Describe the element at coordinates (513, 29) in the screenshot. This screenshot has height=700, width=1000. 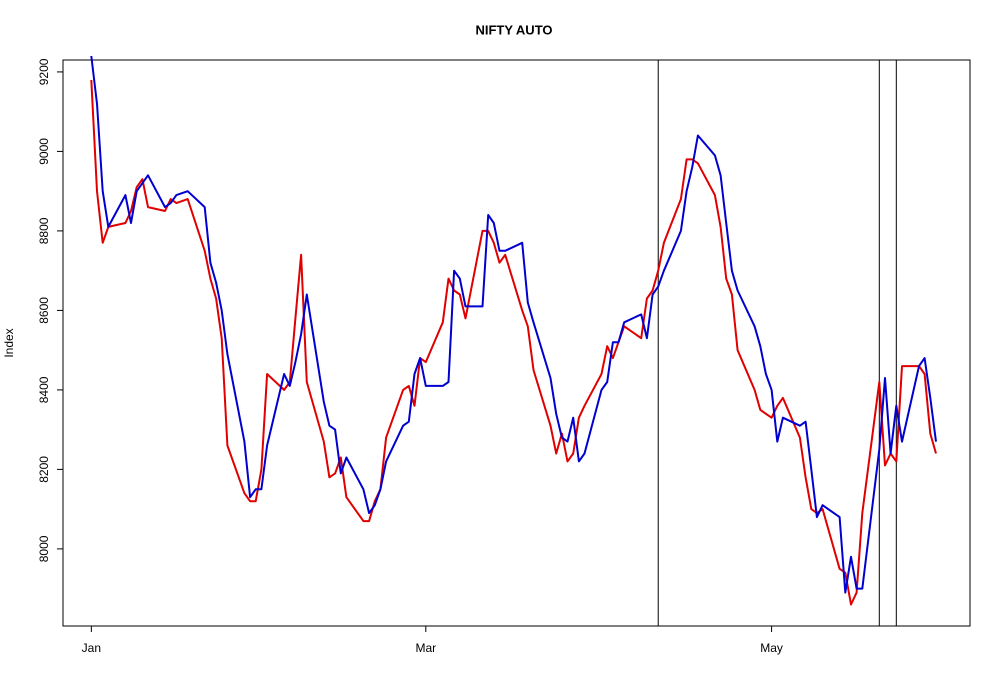
I see `chart-title: NIFTY AUTO` at that location.